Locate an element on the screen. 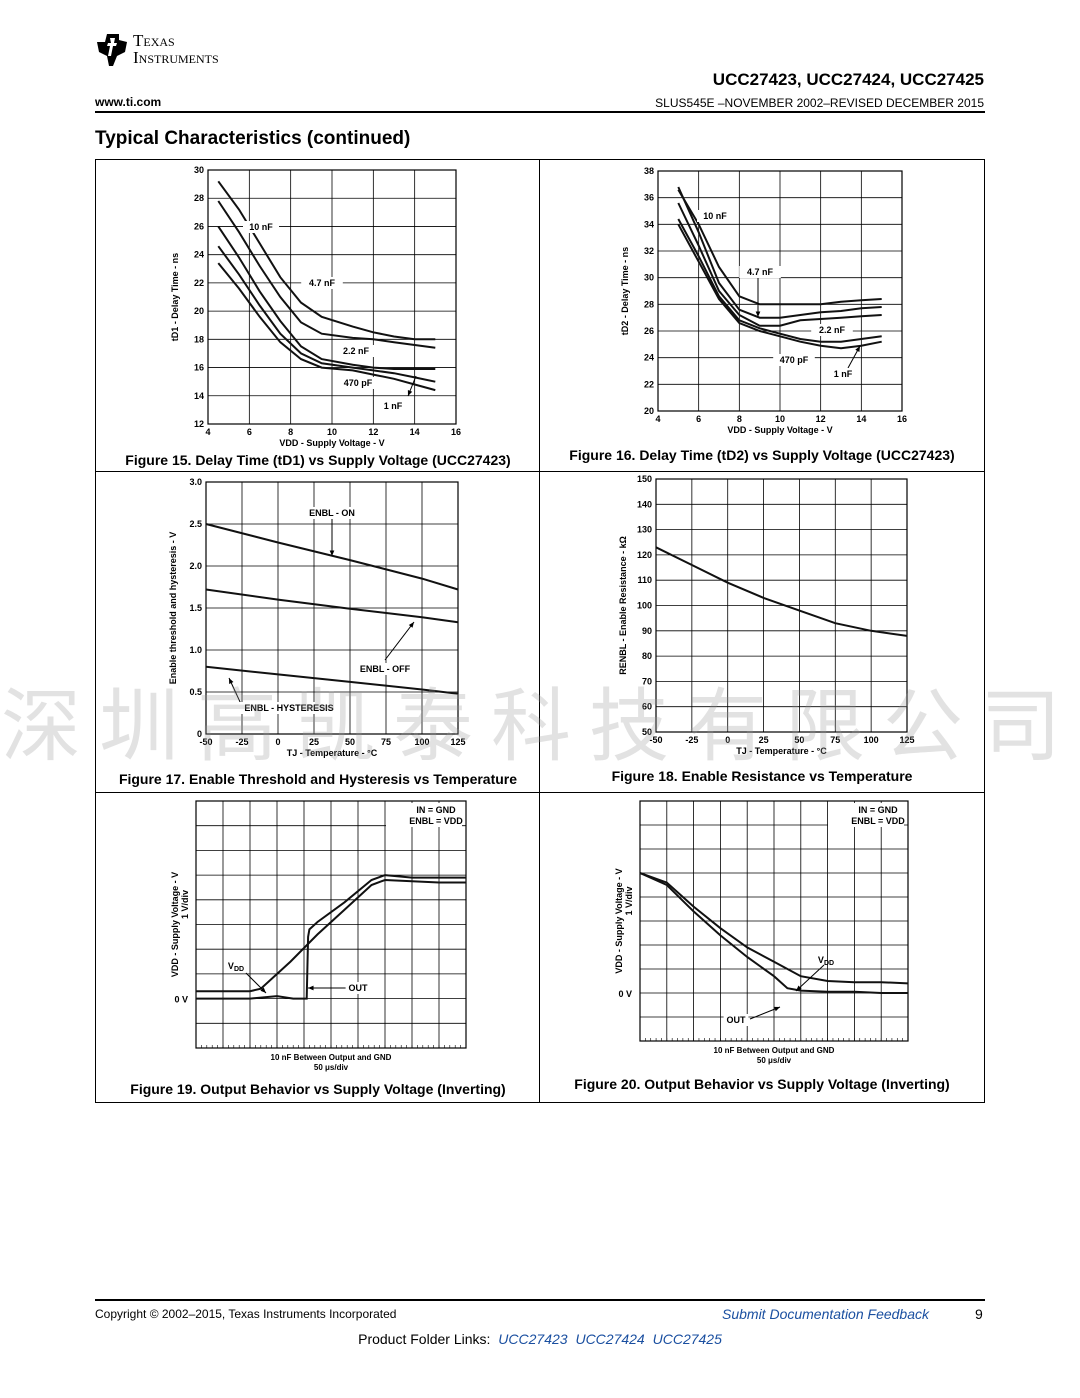 This screenshot has width=1080, height=1398. x-tick-label: 50 is located at coordinates (799, 740).